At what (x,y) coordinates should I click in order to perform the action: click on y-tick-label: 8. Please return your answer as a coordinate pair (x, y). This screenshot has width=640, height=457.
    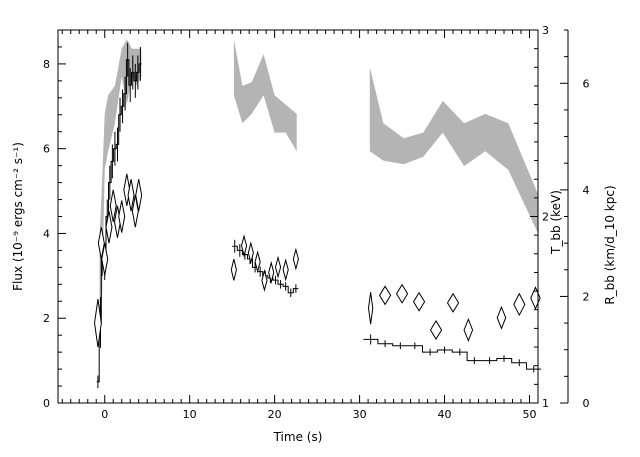
    Looking at the image, I should click on (46, 64).